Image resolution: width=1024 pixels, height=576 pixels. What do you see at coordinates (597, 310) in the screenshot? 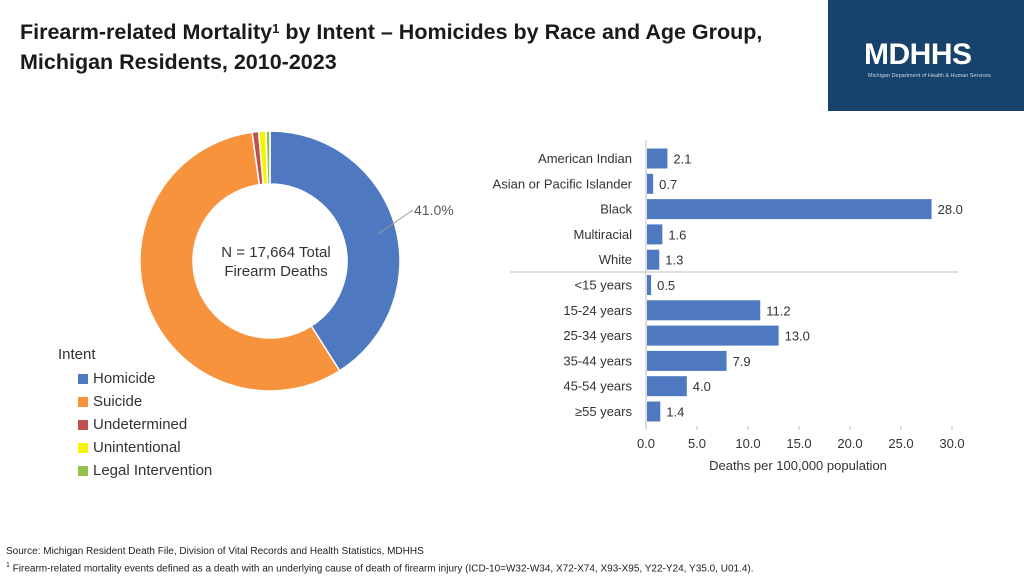
I see `bar-category-label: 15-24 years` at bounding box center [597, 310].